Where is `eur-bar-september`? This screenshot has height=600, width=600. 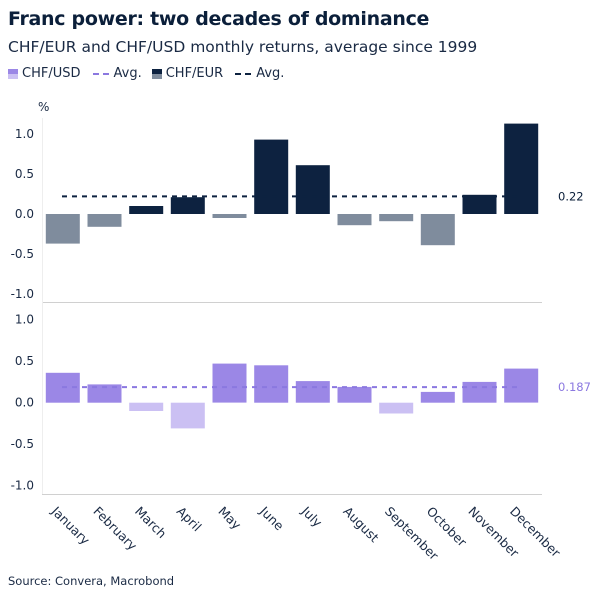 eur-bar-september is located at coordinates (396, 218).